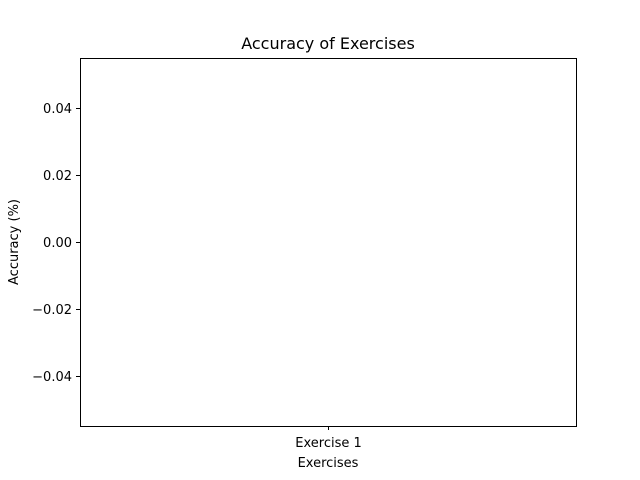  I want to click on y-tick-label: −0.02, so click(52, 310).